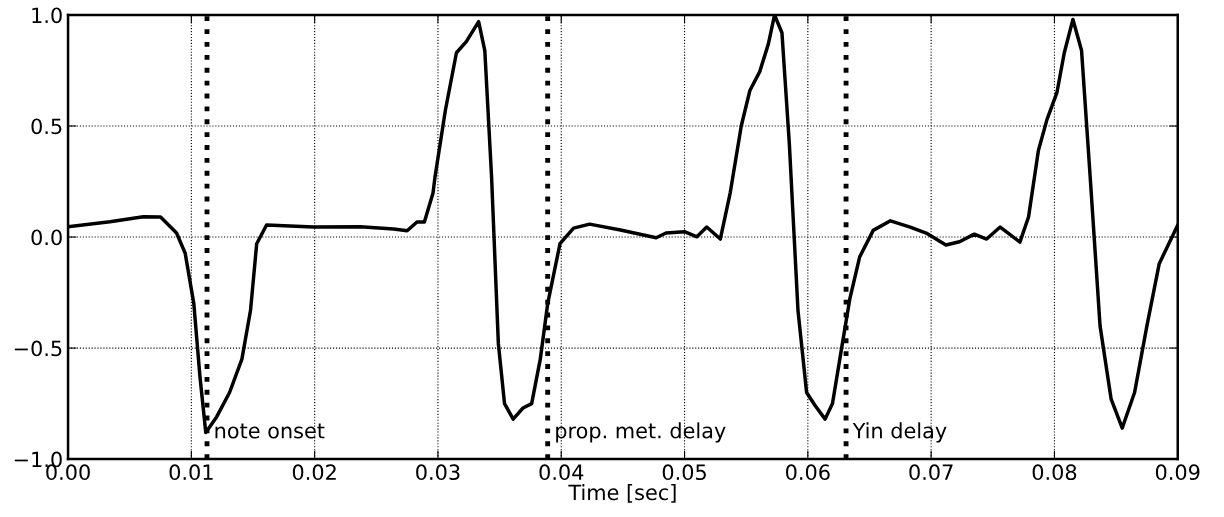 The image size is (1224, 517). Describe the element at coordinates (1177, 472) in the screenshot. I see `x-tick-label: 0.09` at that location.